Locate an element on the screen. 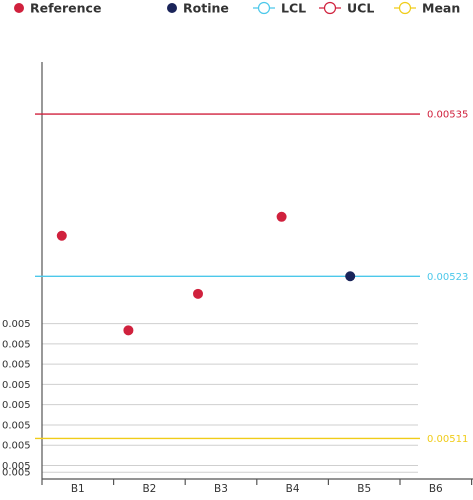  y-tick-label-8: 0.005 is located at coordinates (16, 324).